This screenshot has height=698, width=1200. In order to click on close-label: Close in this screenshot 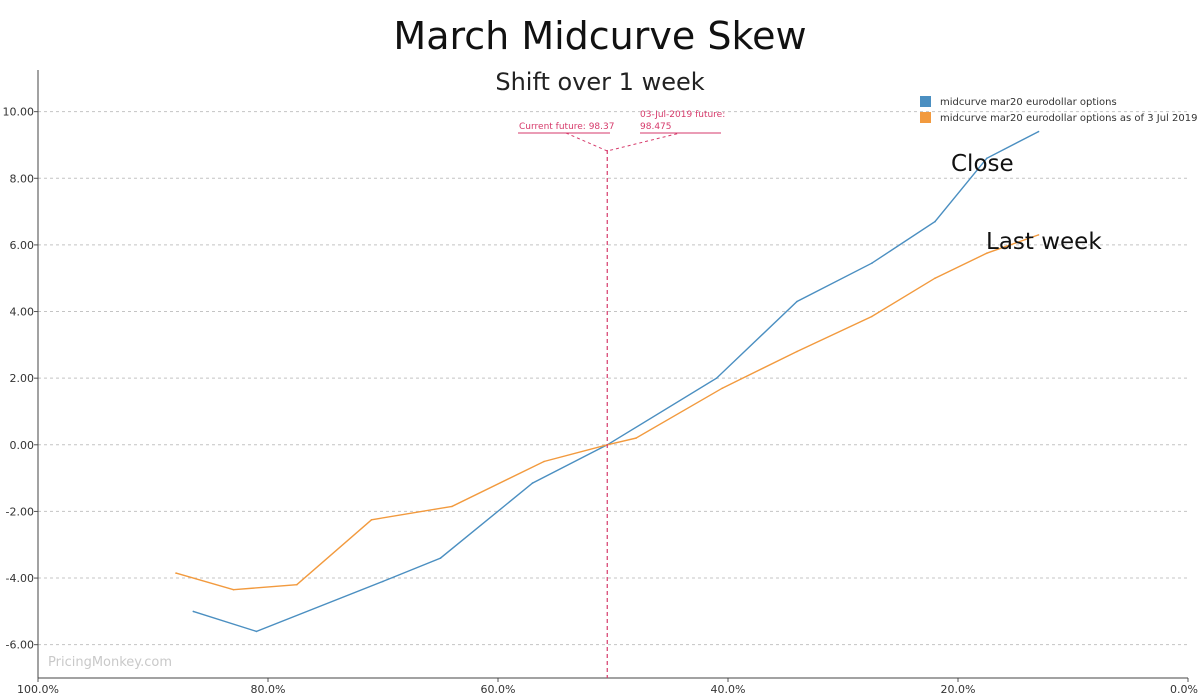, I will do `click(982, 164)`.